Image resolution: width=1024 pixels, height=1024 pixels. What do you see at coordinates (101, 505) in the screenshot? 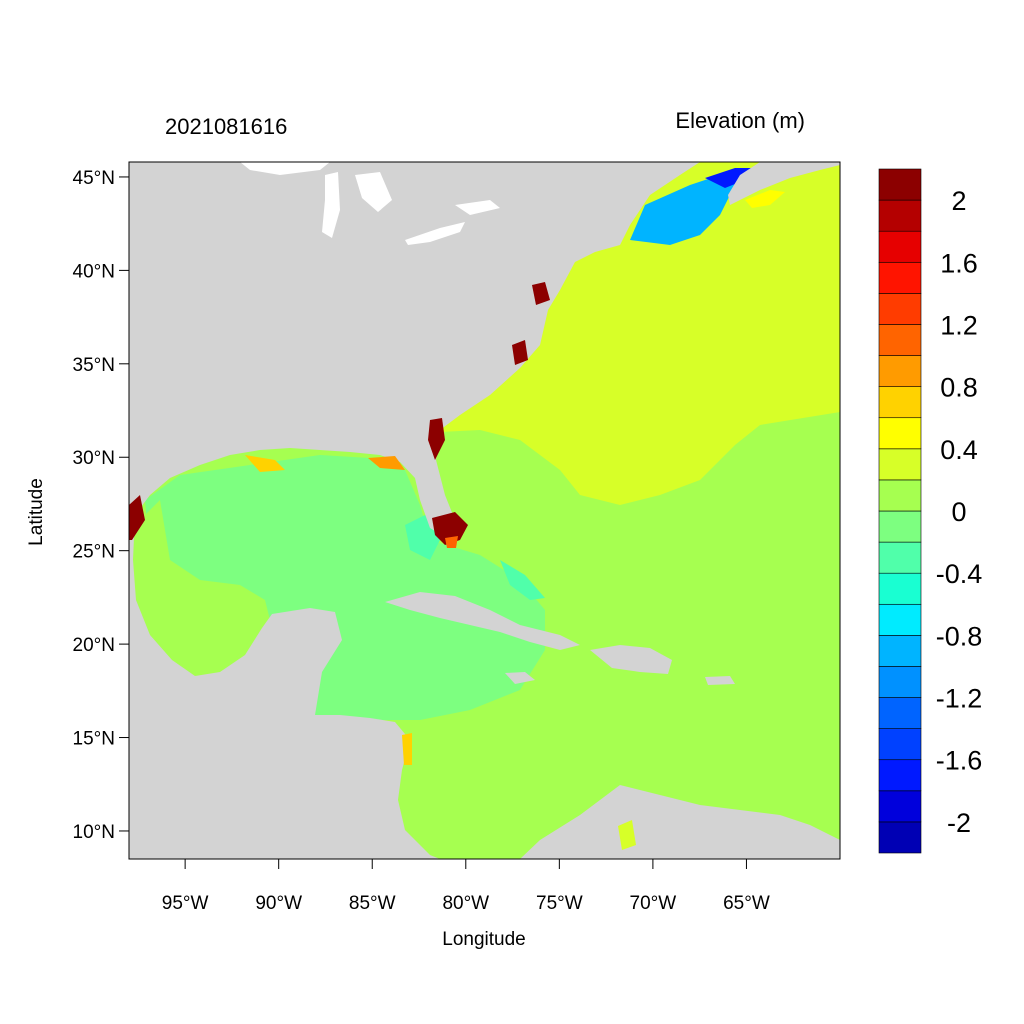
I see `latitude-ticks: 45°N 40°N 35°N 30°N 25°N 20°N 15°N 10°N` at bounding box center [101, 505].